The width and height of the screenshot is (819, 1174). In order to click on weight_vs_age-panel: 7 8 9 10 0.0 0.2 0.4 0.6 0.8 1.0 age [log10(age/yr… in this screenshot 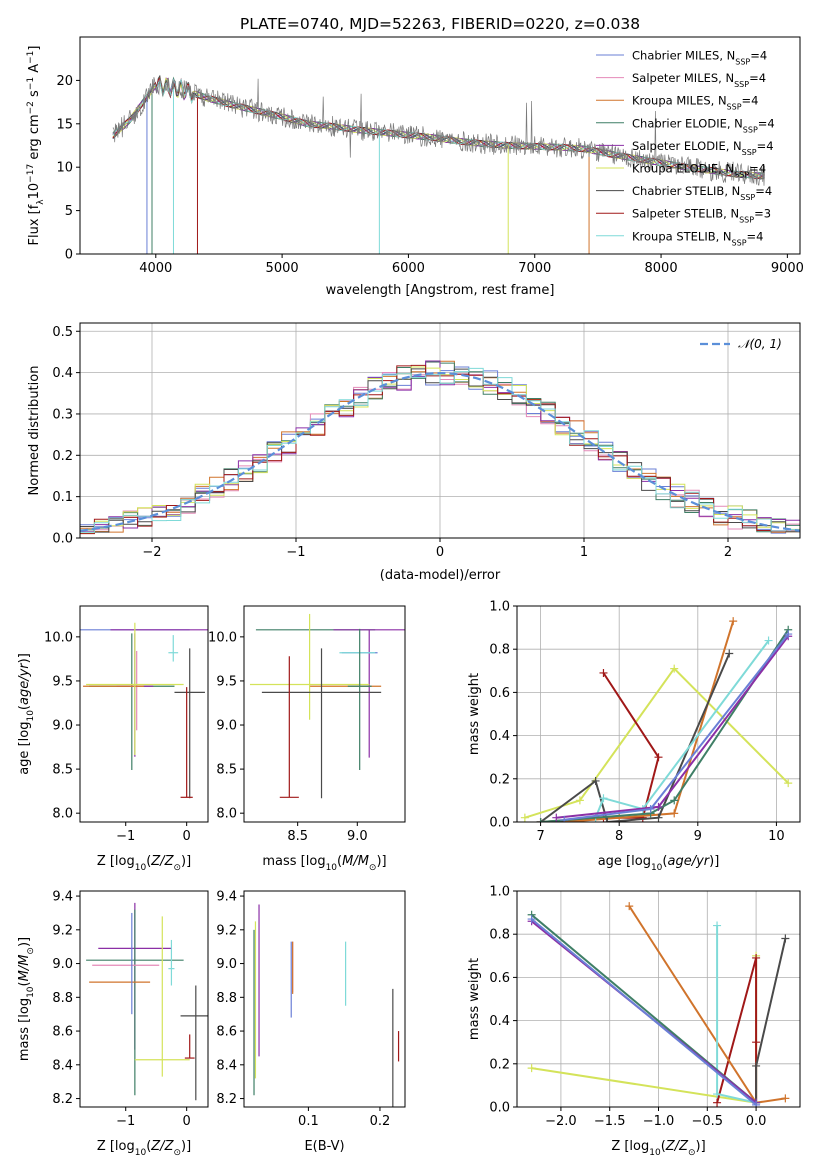, I will do `click(634, 736)`.